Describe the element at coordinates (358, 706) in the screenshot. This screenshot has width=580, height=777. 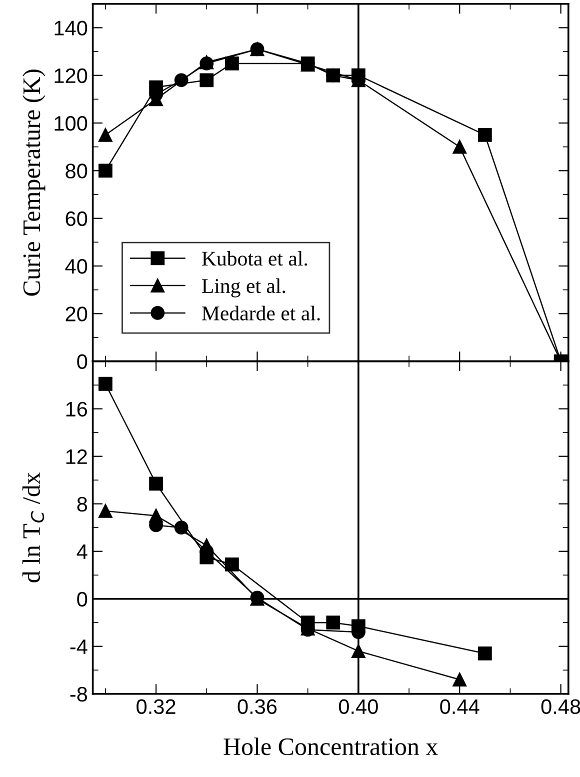
I see `x-tick-label: 0.40` at that location.